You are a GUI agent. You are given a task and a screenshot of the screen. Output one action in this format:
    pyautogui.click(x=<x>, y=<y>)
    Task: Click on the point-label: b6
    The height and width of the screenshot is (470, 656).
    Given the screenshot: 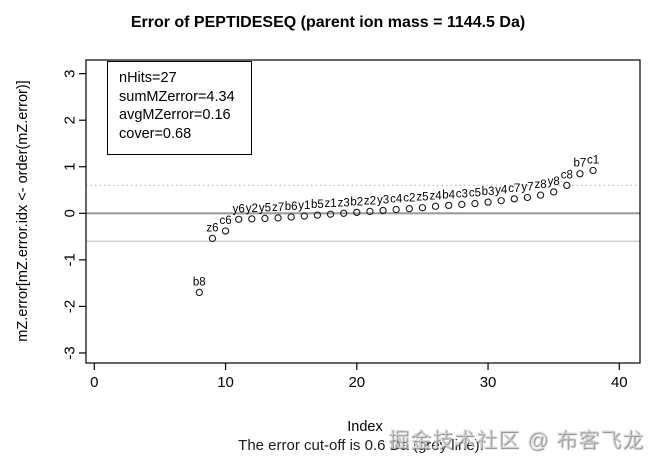 What is the action you would take?
    pyautogui.click(x=291, y=207)
    